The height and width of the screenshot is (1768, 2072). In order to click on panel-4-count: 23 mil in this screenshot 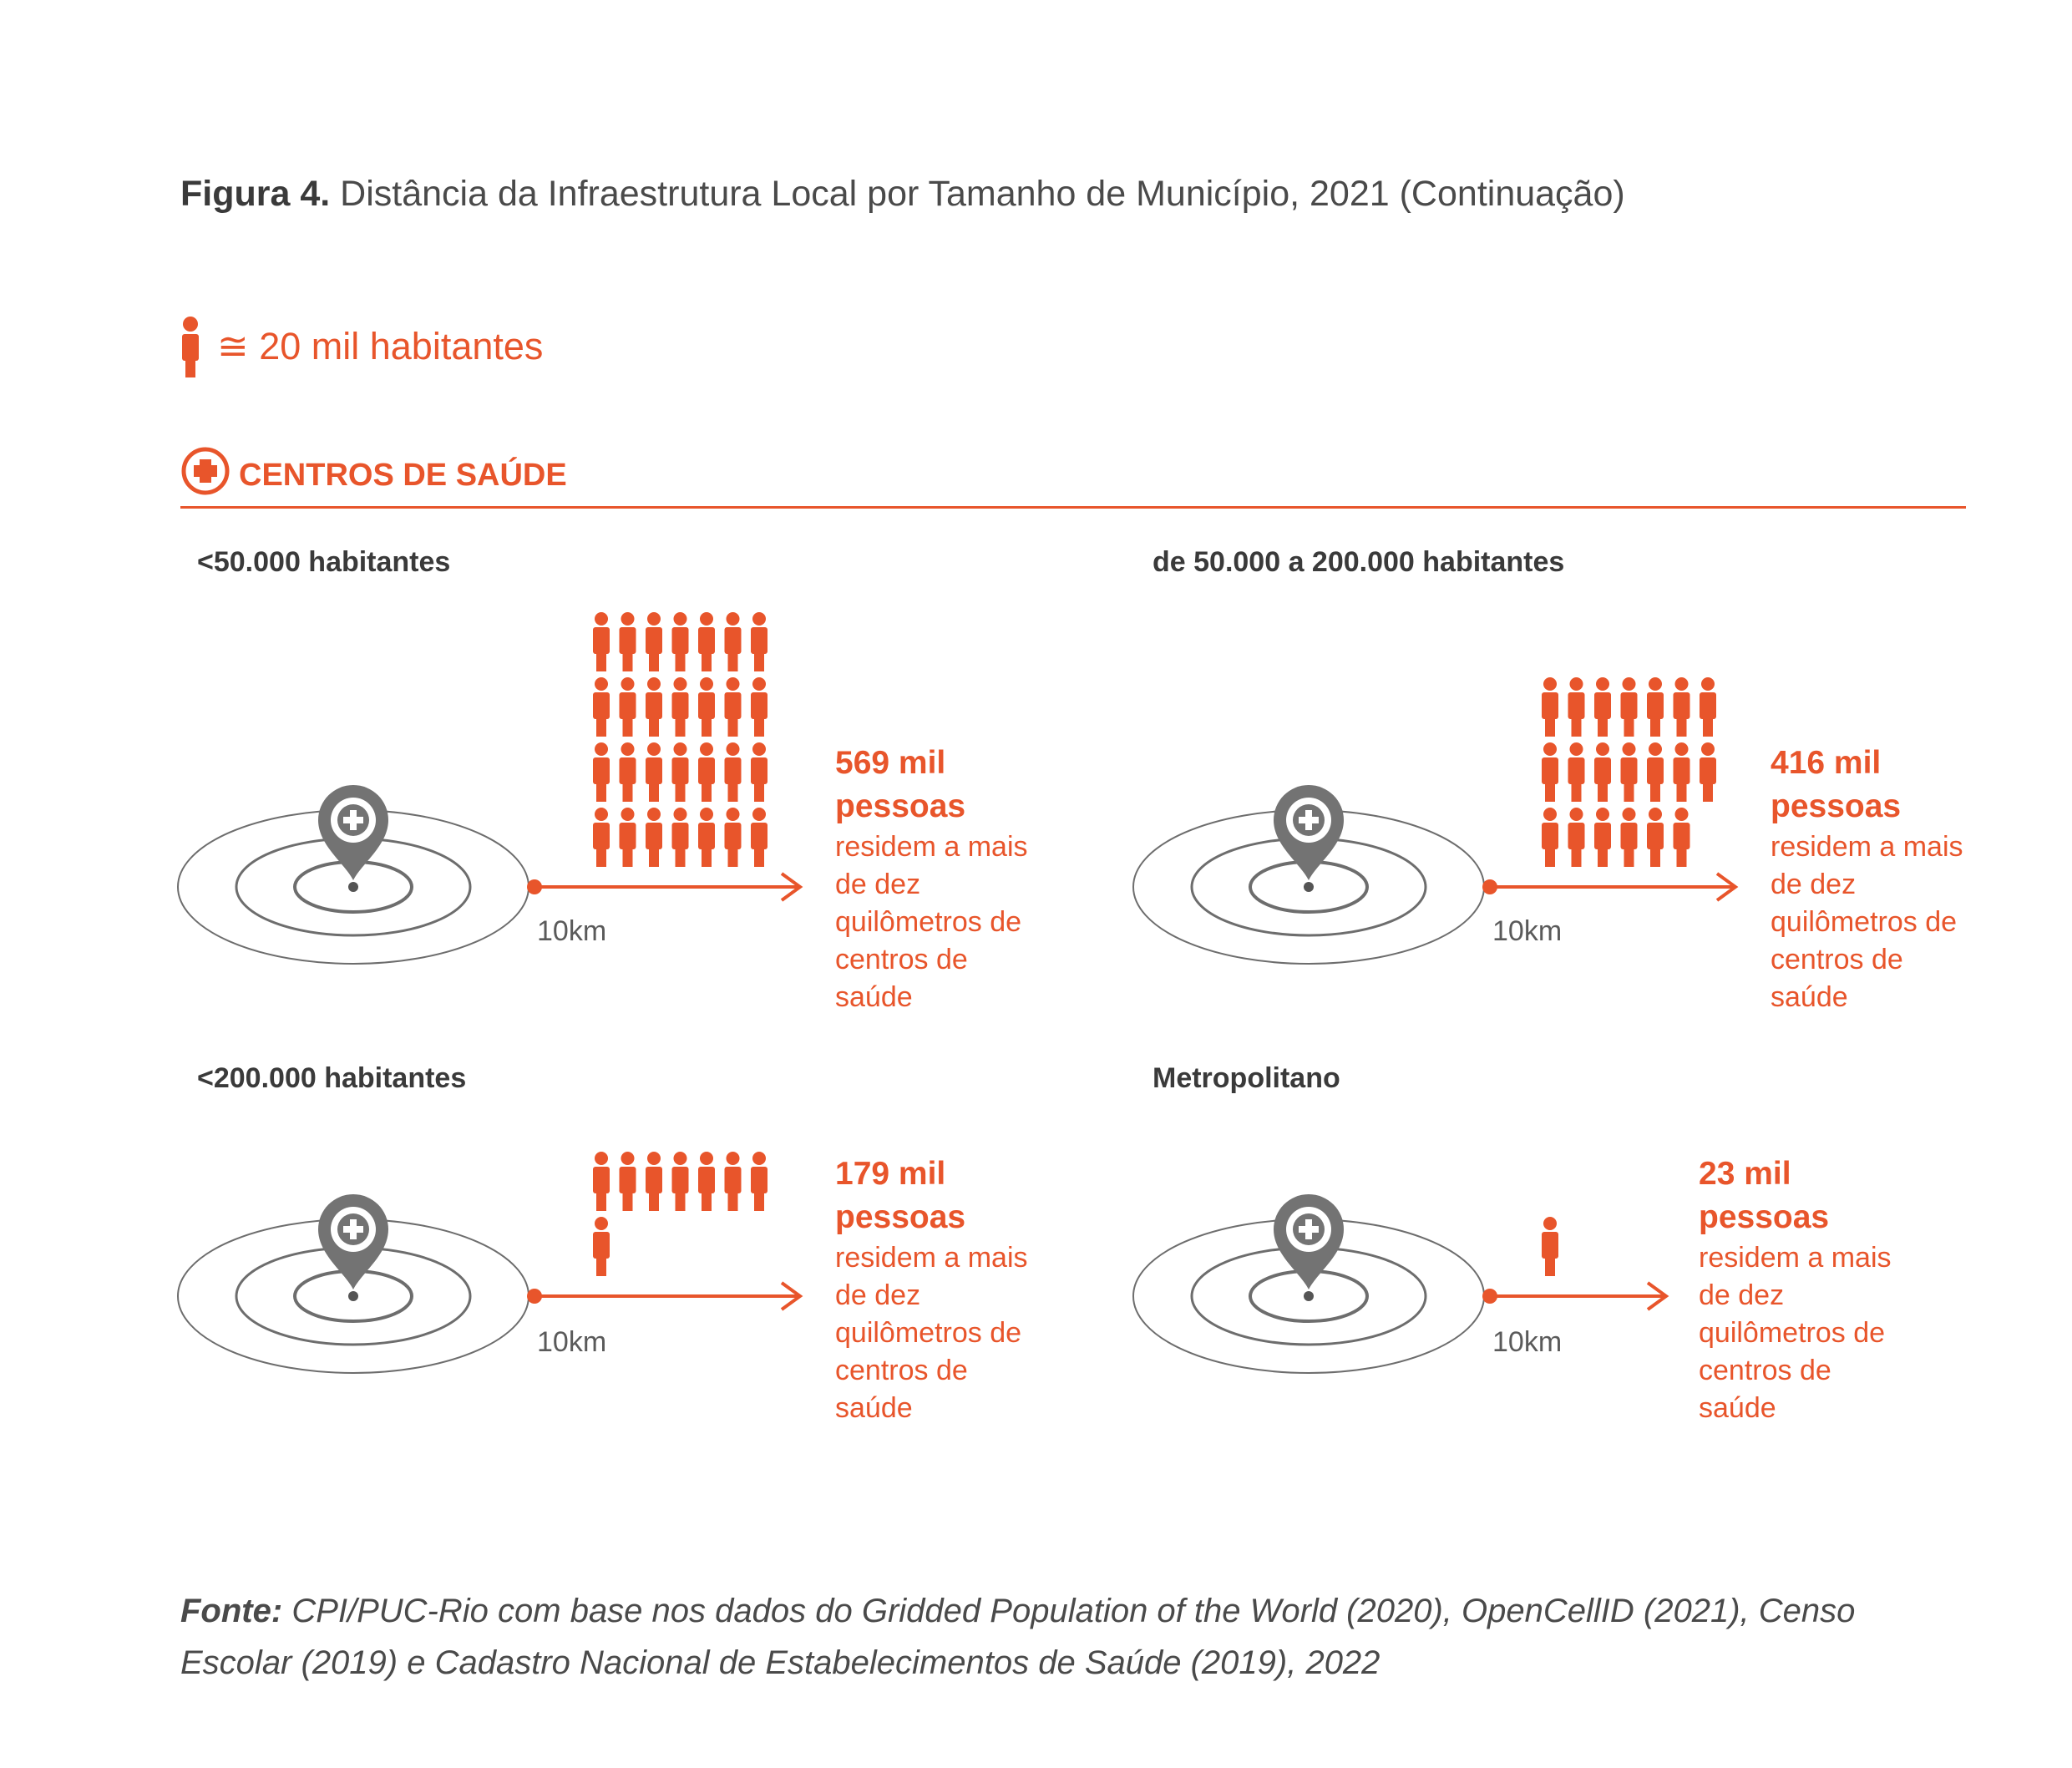, I will do `click(1745, 1174)`.